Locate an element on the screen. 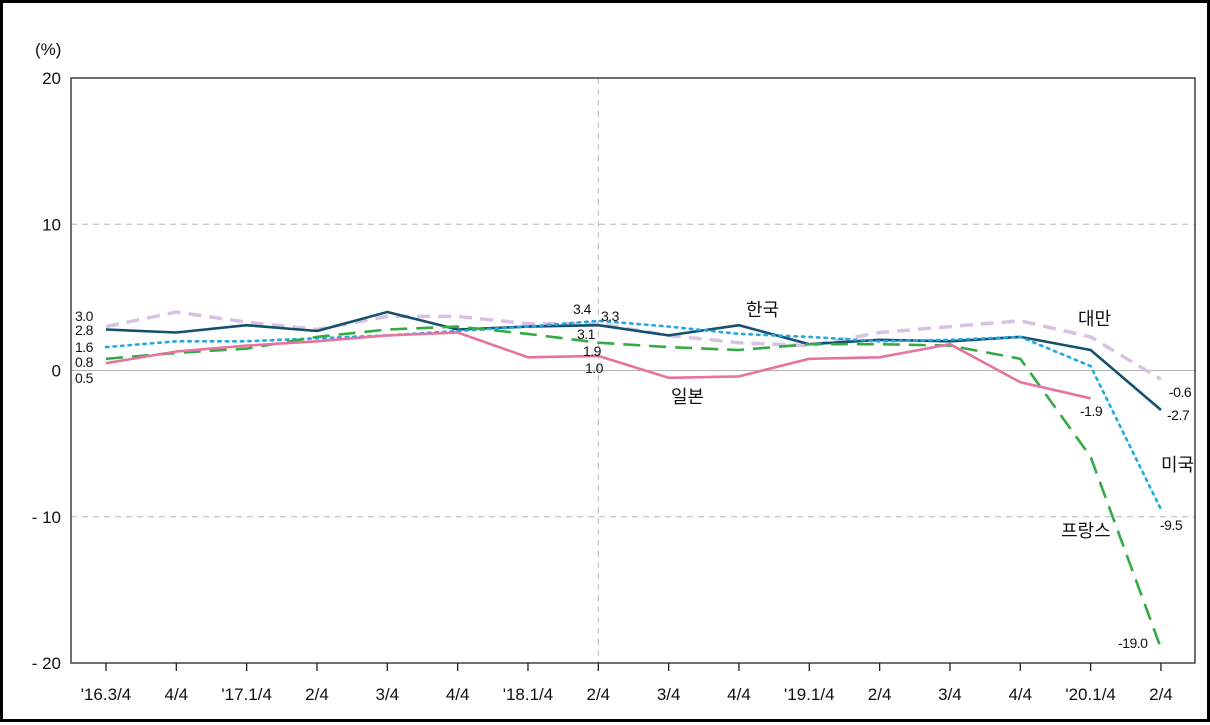 This screenshot has height=725, width=1210. data-label: -19.0 is located at coordinates (1133, 643).